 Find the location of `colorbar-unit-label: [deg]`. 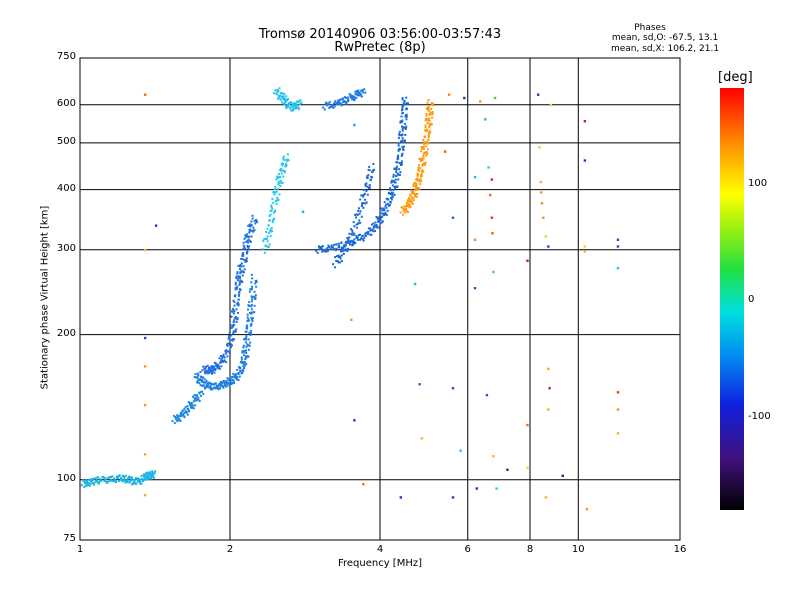

colorbar-unit-label: [deg] is located at coordinates (735, 77).